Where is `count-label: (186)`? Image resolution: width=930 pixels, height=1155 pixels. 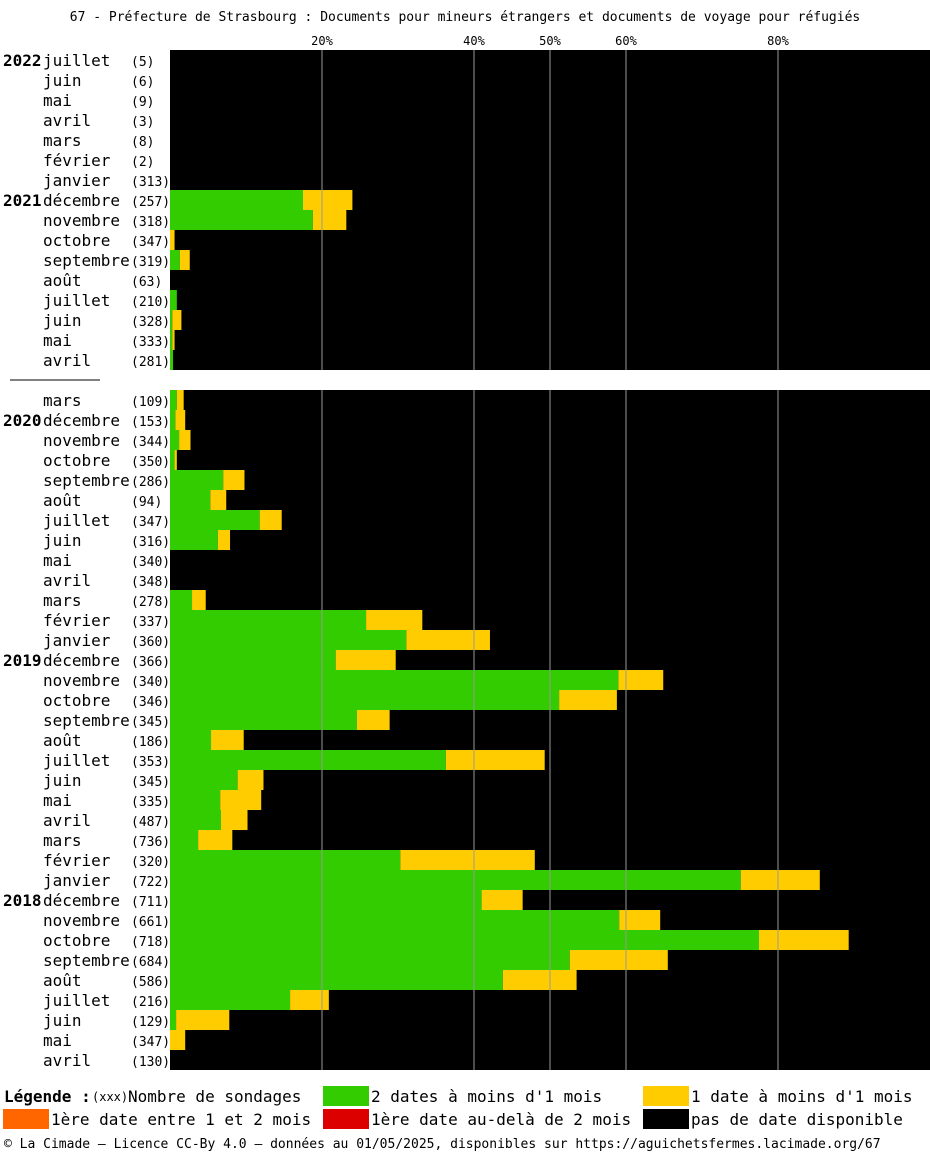
count-label: (186) is located at coordinates (150, 742).